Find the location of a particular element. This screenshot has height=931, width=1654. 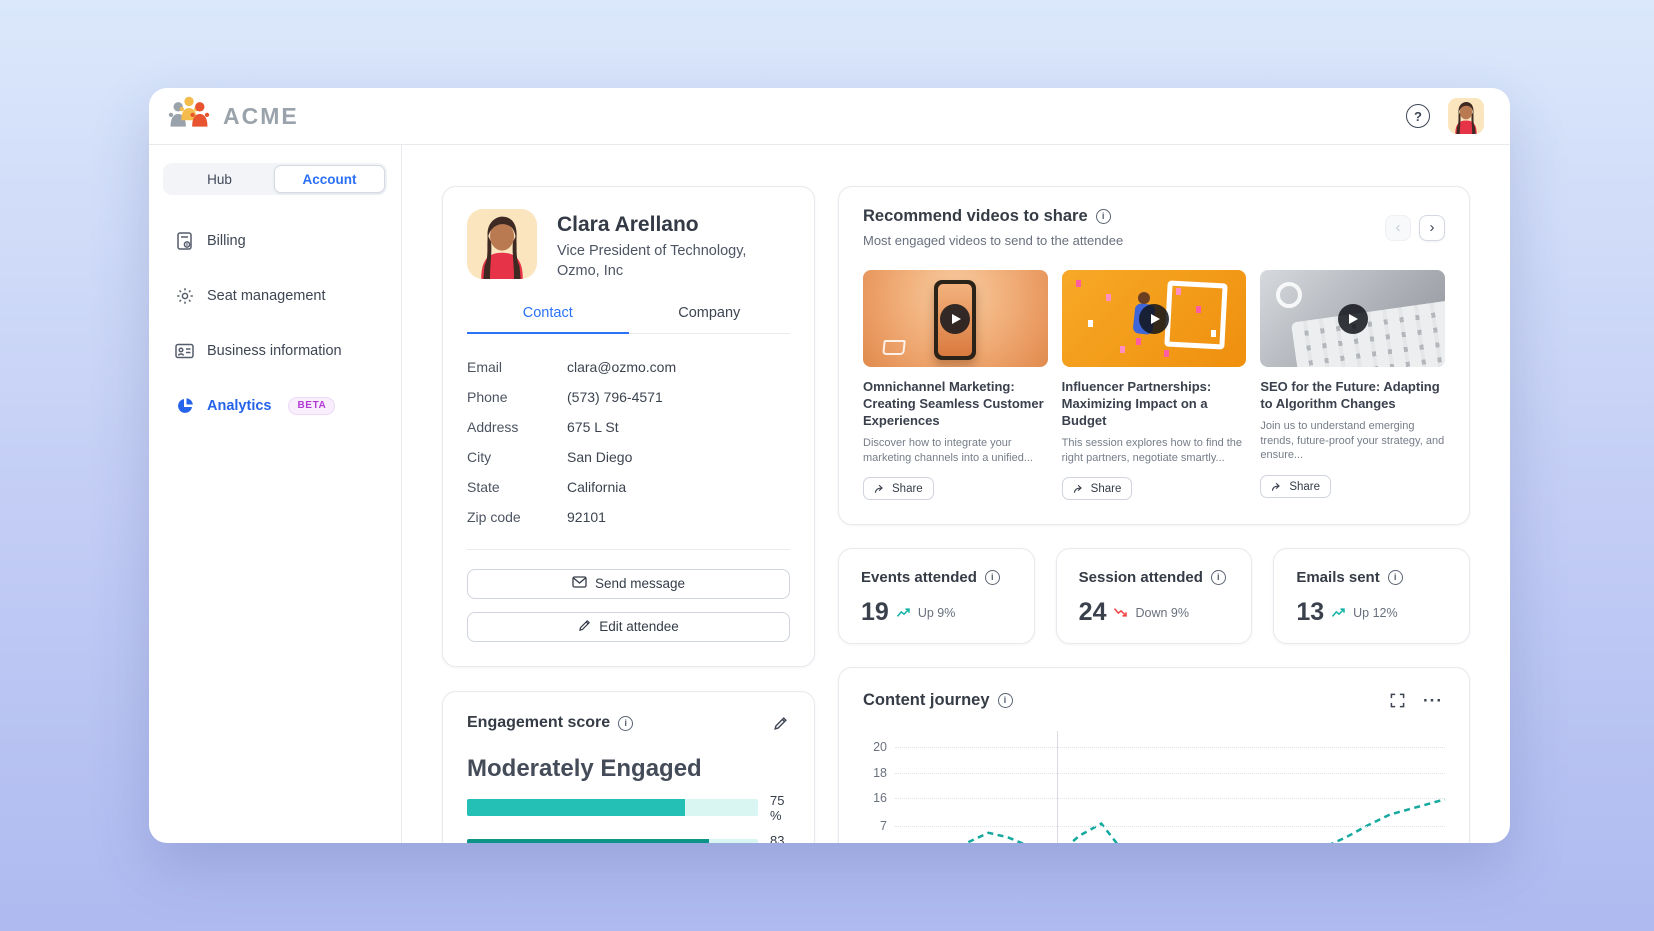

edit-attendee-button: Edit attendee is located at coordinates (628, 626).